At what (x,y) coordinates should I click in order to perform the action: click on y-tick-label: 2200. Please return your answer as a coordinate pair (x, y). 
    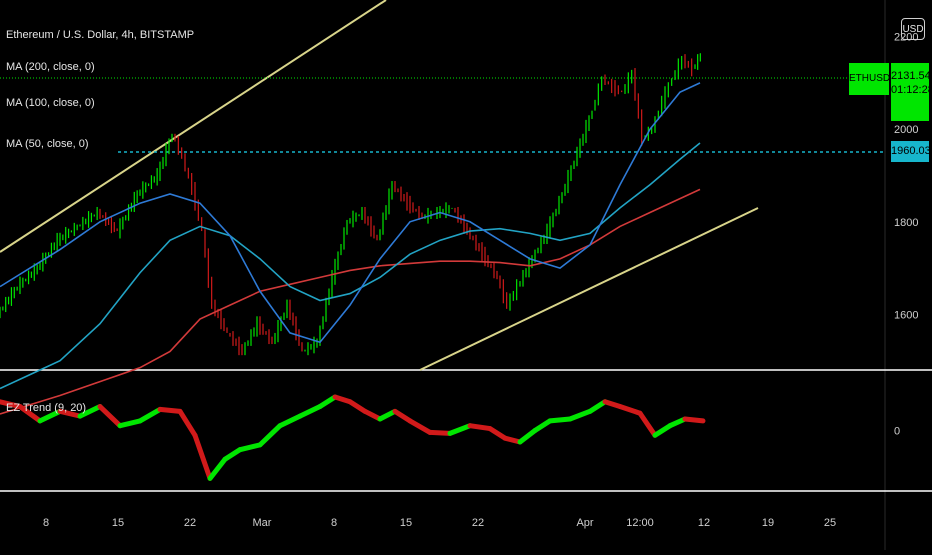
    Looking at the image, I should click on (906, 38).